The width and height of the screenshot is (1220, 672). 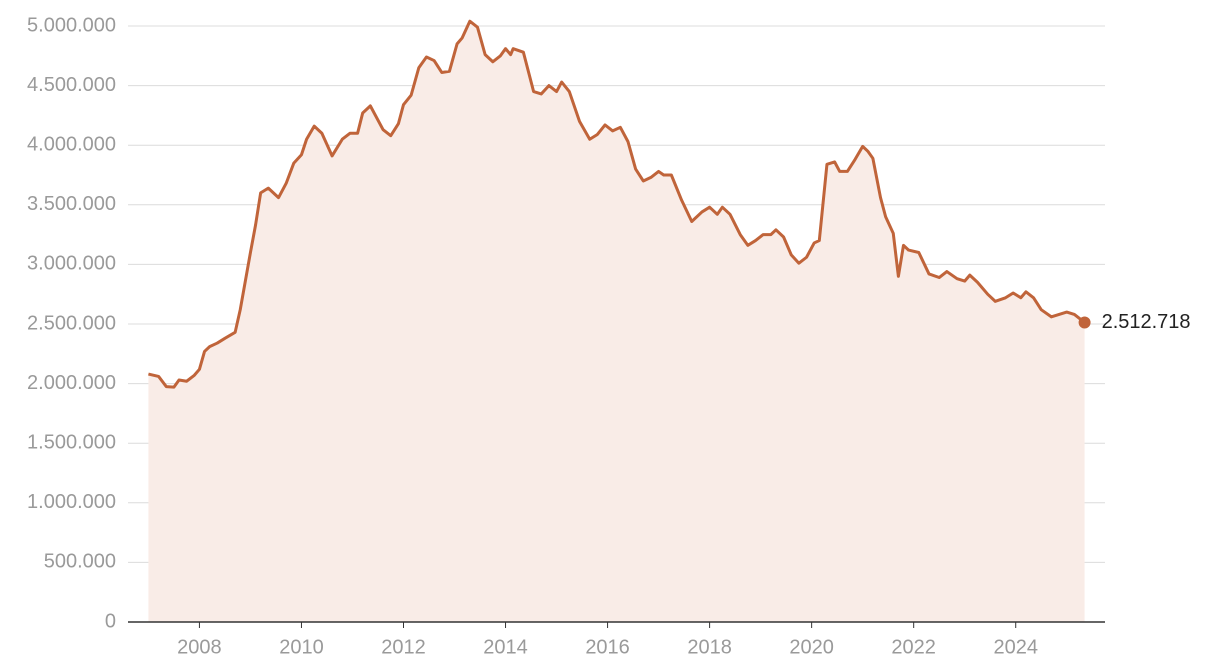 I want to click on y-tick-label: 3.500.000, so click(x=71, y=204).